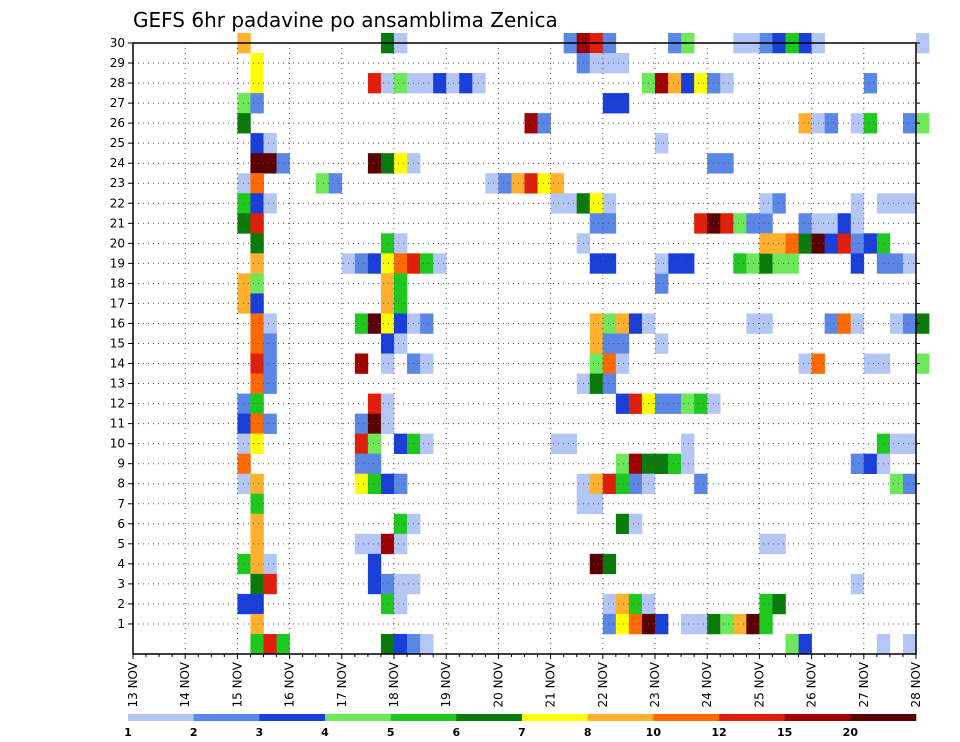 The width and height of the screenshot is (960, 742). I want to click on x-tick-label: 14 NOV, so click(185, 684).